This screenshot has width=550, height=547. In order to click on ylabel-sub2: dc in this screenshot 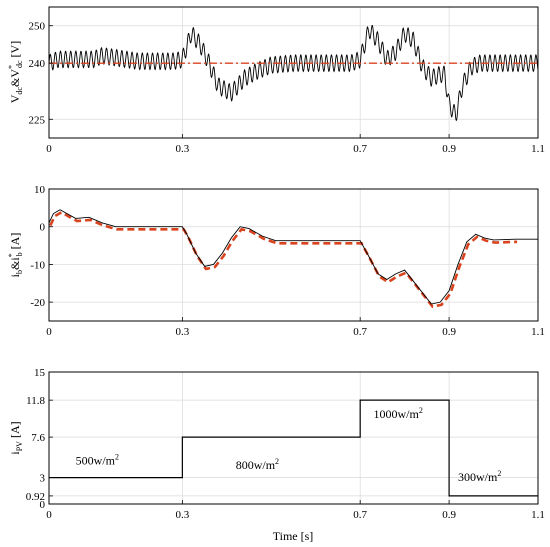, I will do `click(19, 64)`.